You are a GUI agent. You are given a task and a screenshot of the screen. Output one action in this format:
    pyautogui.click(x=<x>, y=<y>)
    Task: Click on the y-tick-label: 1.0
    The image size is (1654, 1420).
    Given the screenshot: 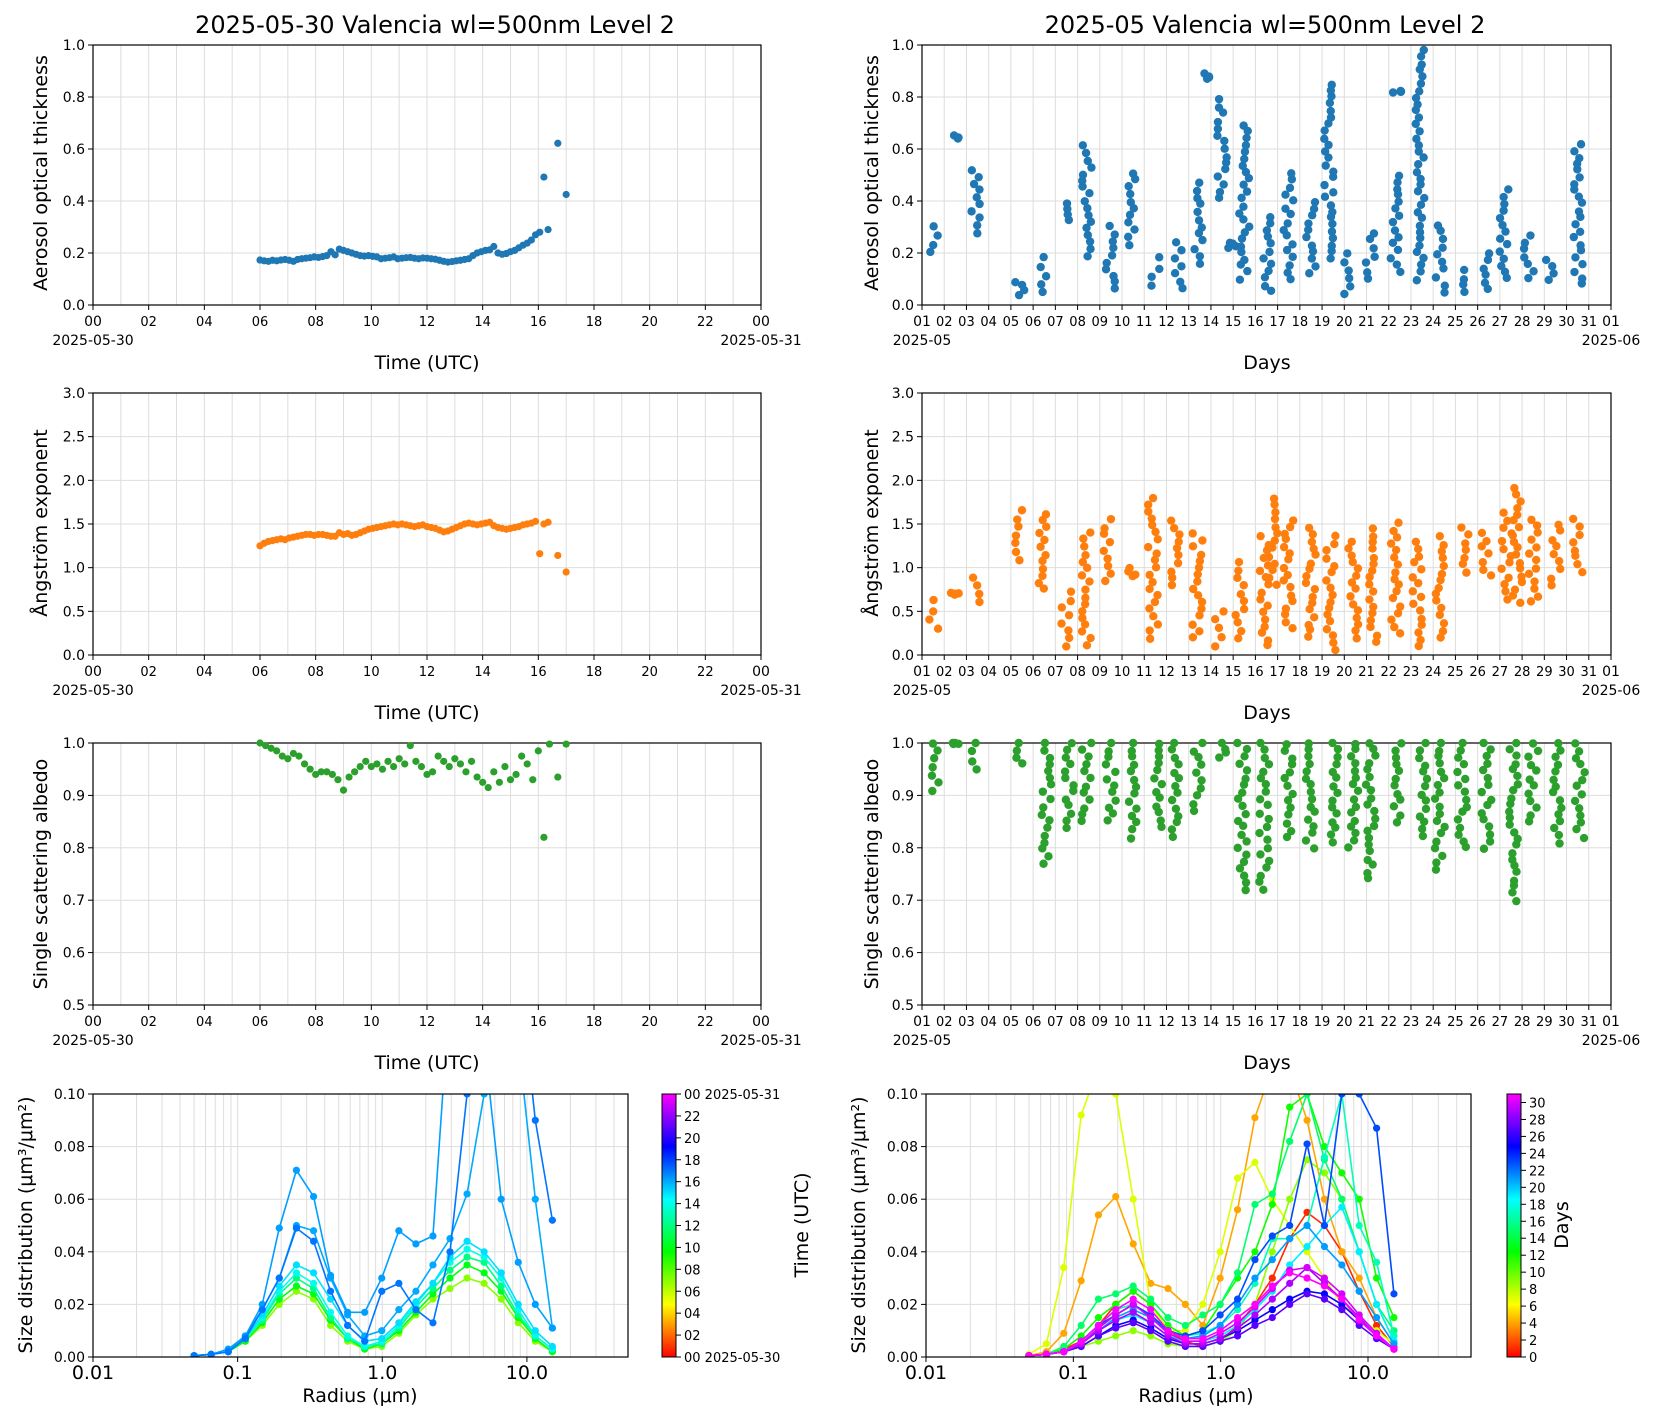 What is the action you would take?
    pyautogui.click(x=903, y=744)
    